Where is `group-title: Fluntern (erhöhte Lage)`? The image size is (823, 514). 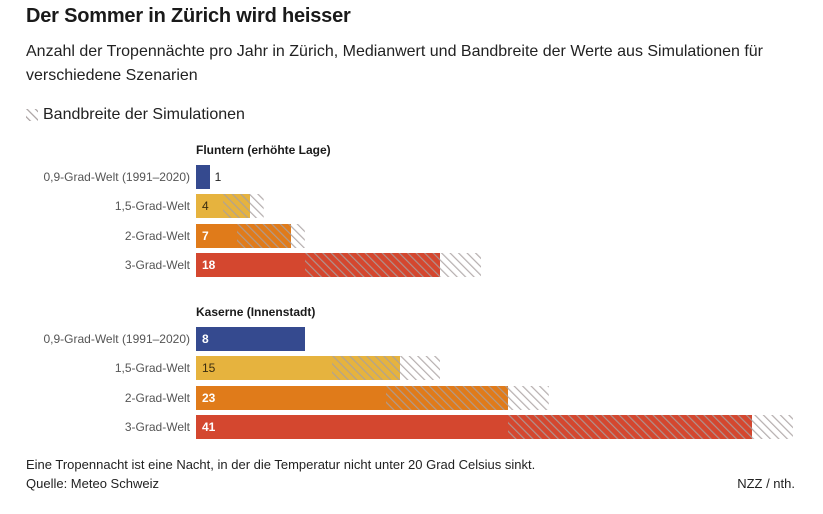 group-title: Fluntern (erhöhte Lage) is located at coordinates (263, 150).